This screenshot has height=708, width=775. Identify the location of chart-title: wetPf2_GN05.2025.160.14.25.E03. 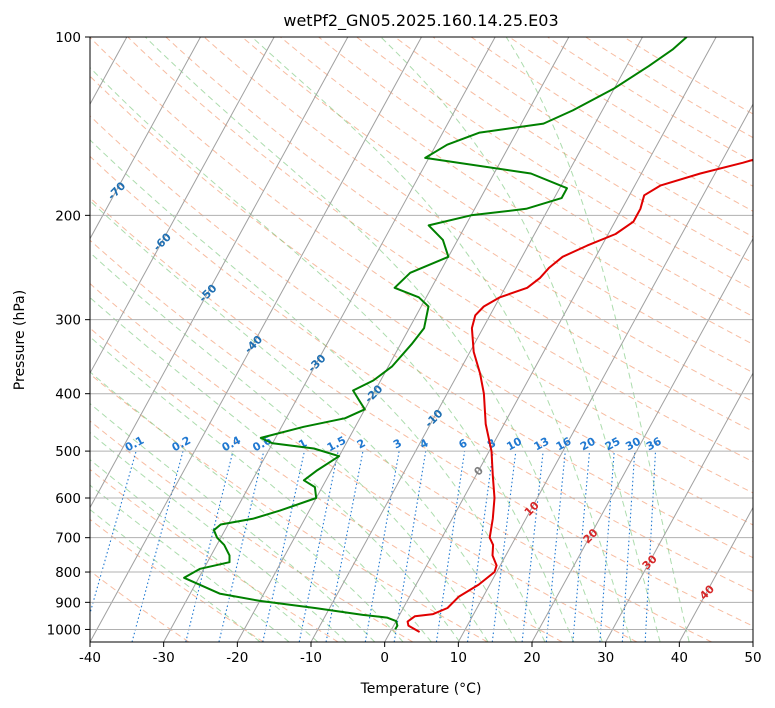
(420, 21).